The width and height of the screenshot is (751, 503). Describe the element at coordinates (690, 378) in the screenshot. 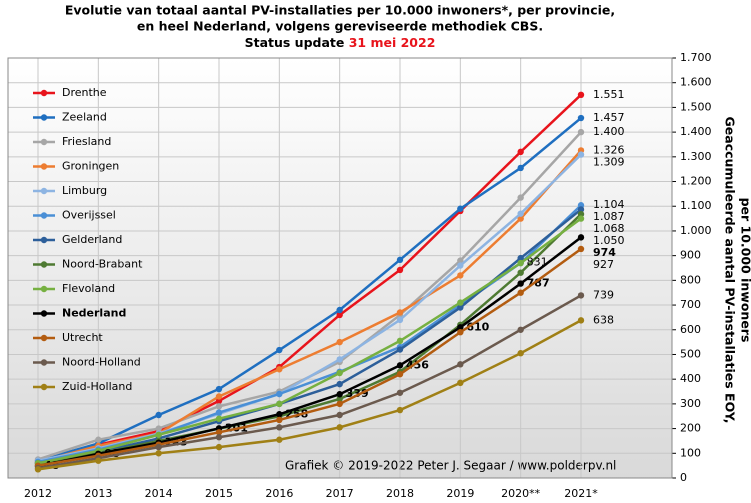

I see `y-tick-label: 400` at that location.